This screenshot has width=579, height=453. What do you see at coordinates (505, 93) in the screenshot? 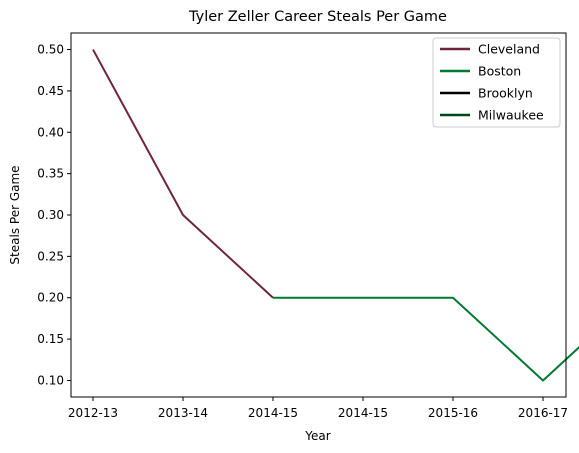
I see `legend-label: Brooklyn` at bounding box center [505, 93].